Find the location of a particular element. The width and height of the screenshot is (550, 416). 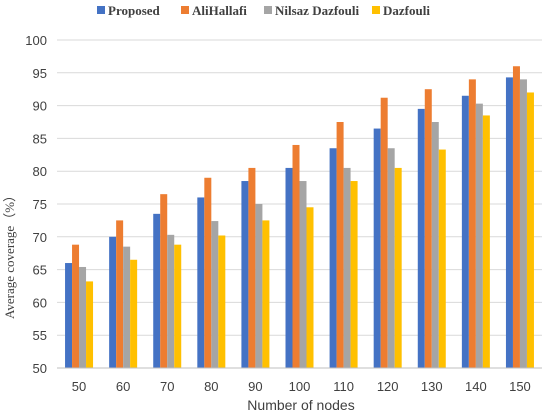

x-tick-label: 80 is located at coordinates (211, 386).